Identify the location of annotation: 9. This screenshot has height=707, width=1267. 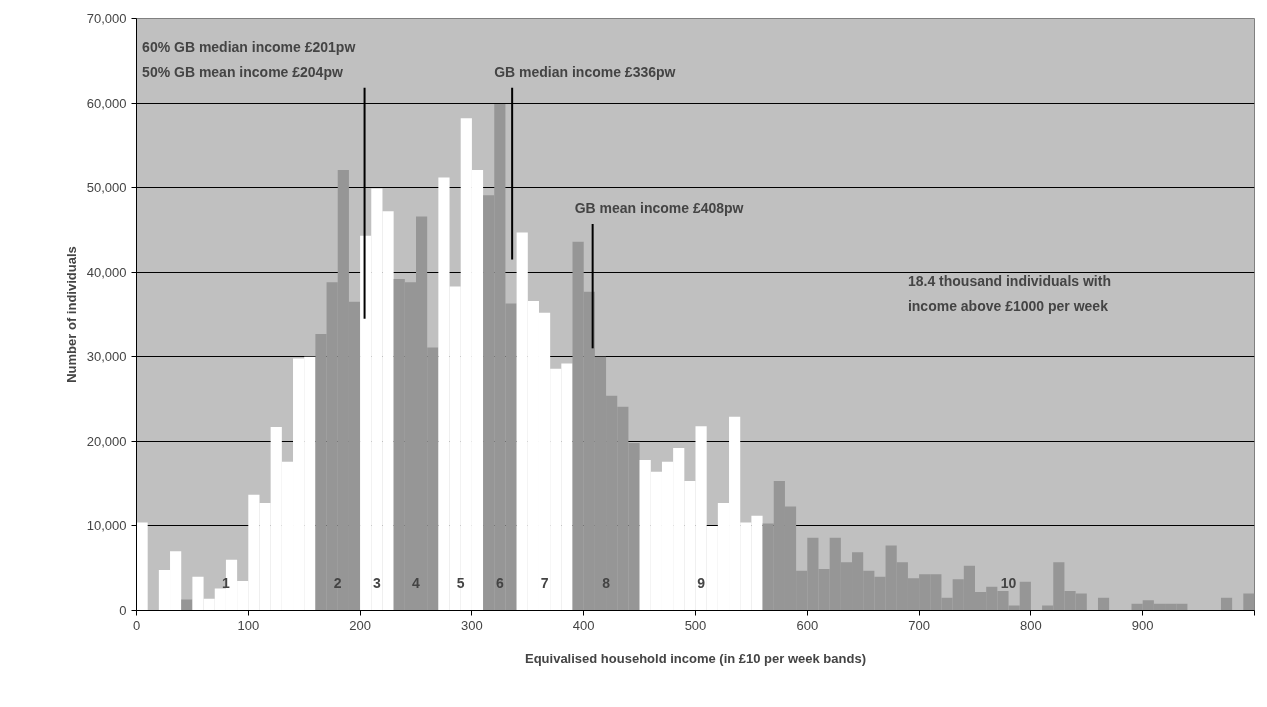
(701, 582).